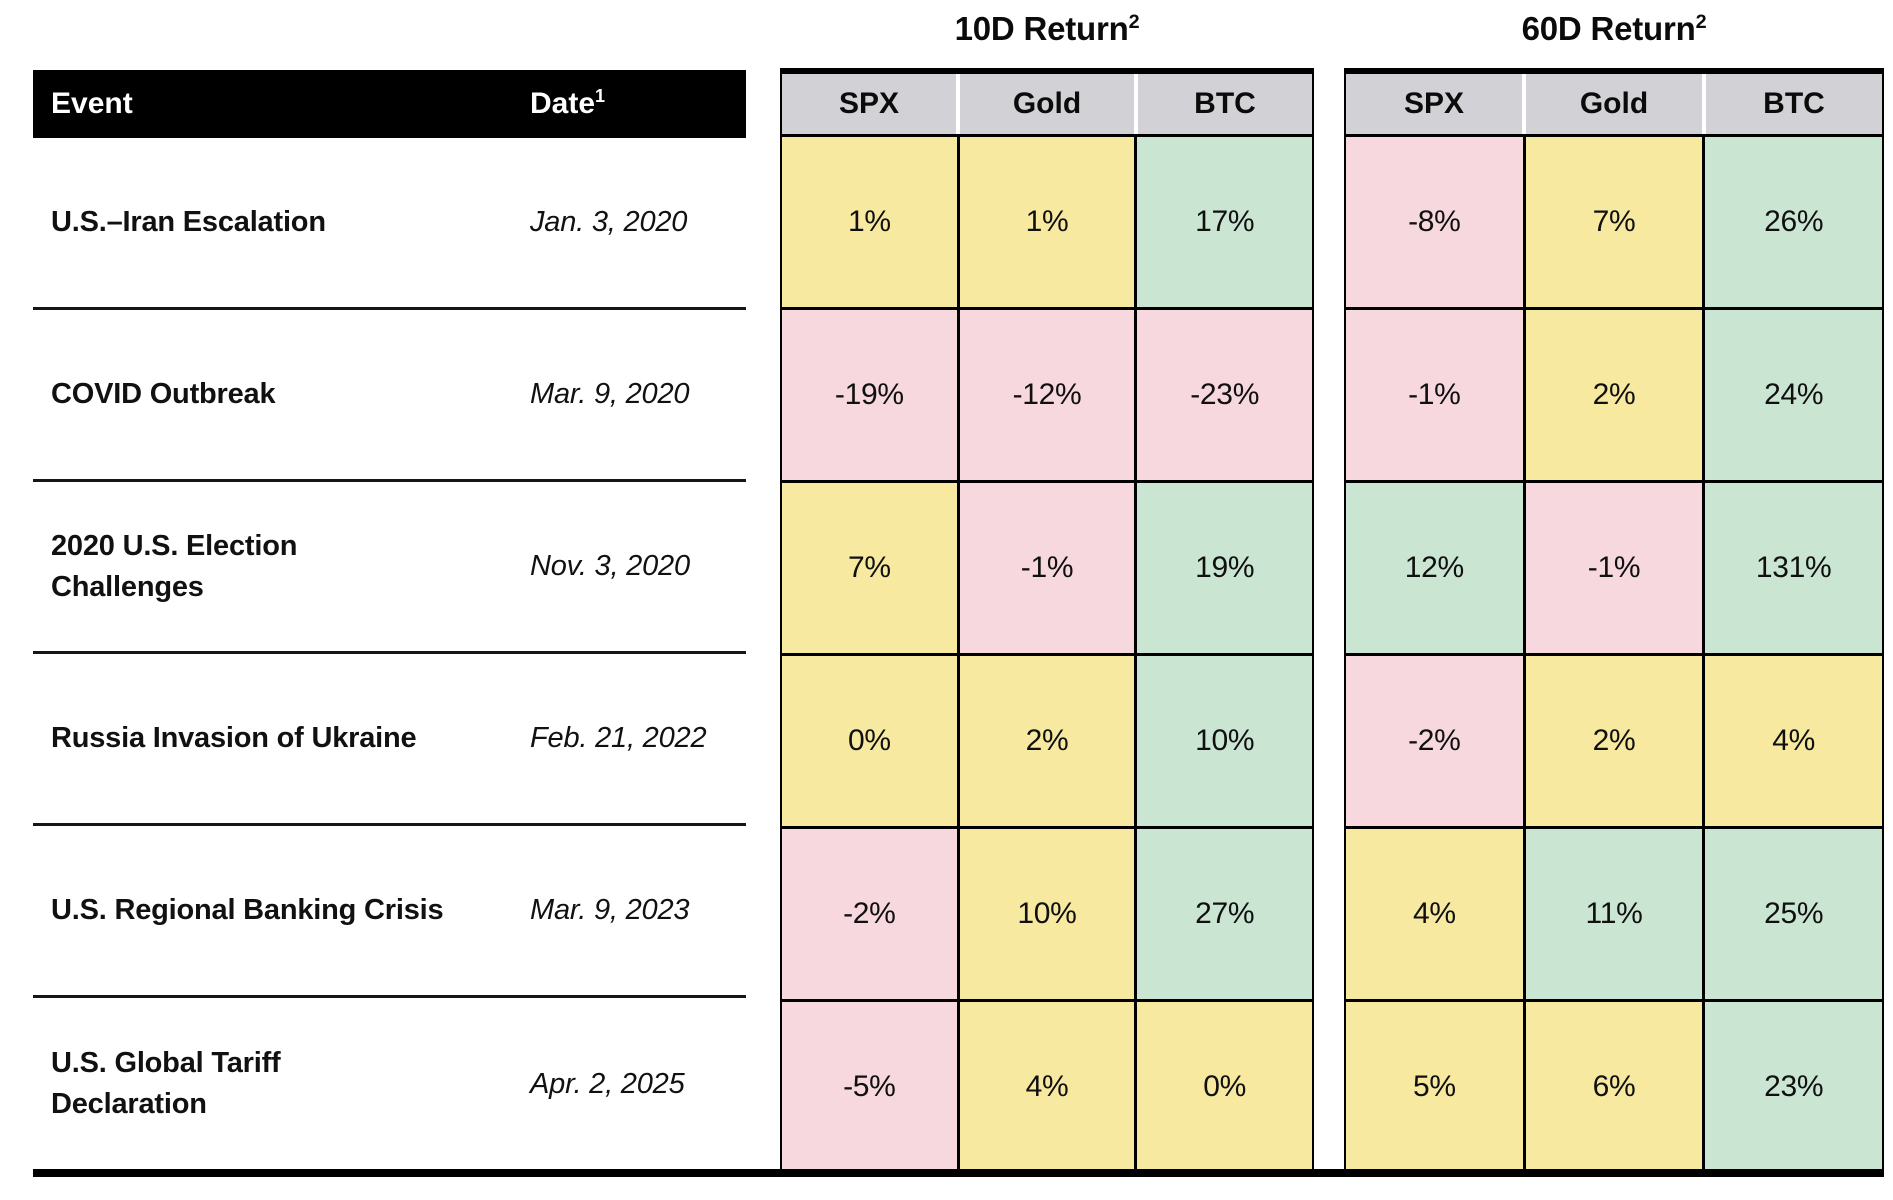 This screenshot has height=1200, width=1893. Describe the element at coordinates (1224, 222) in the screenshot. I see `return-cell-10d-btc-row1: 17%` at that location.